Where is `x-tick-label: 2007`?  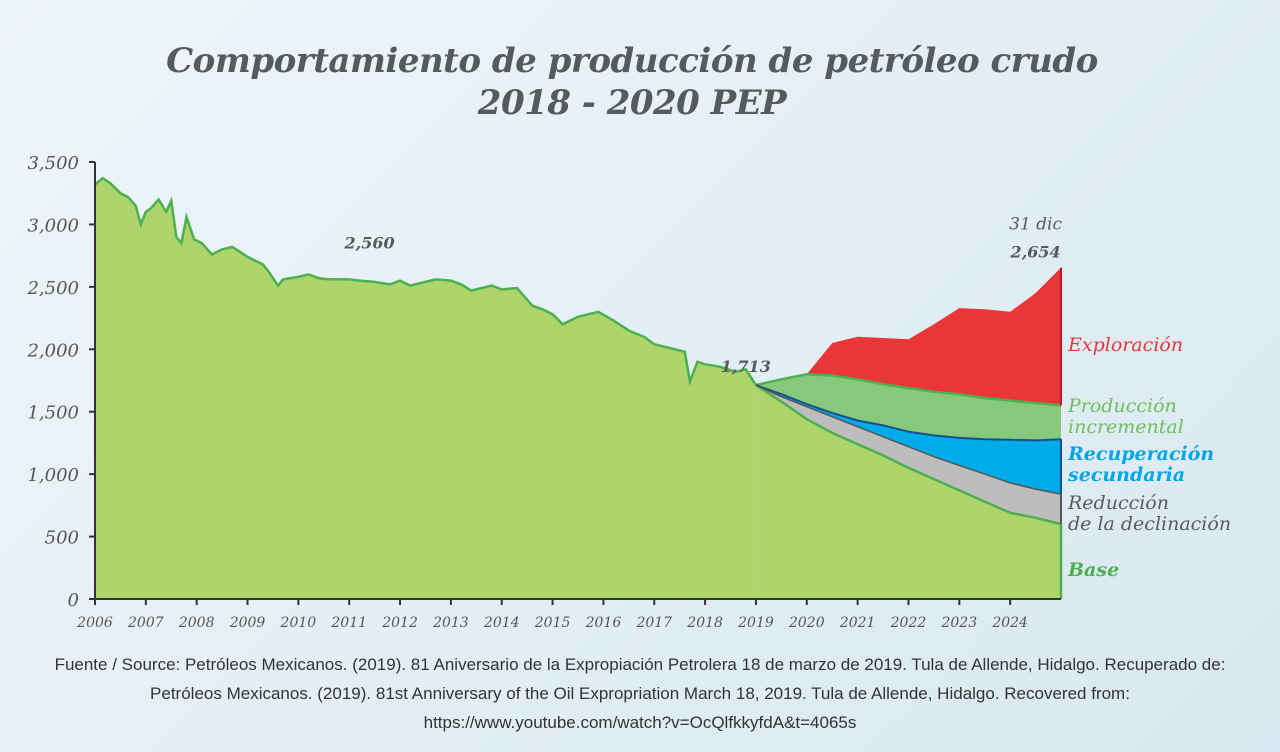 x-tick-label: 2007 is located at coordinates (145, 623).